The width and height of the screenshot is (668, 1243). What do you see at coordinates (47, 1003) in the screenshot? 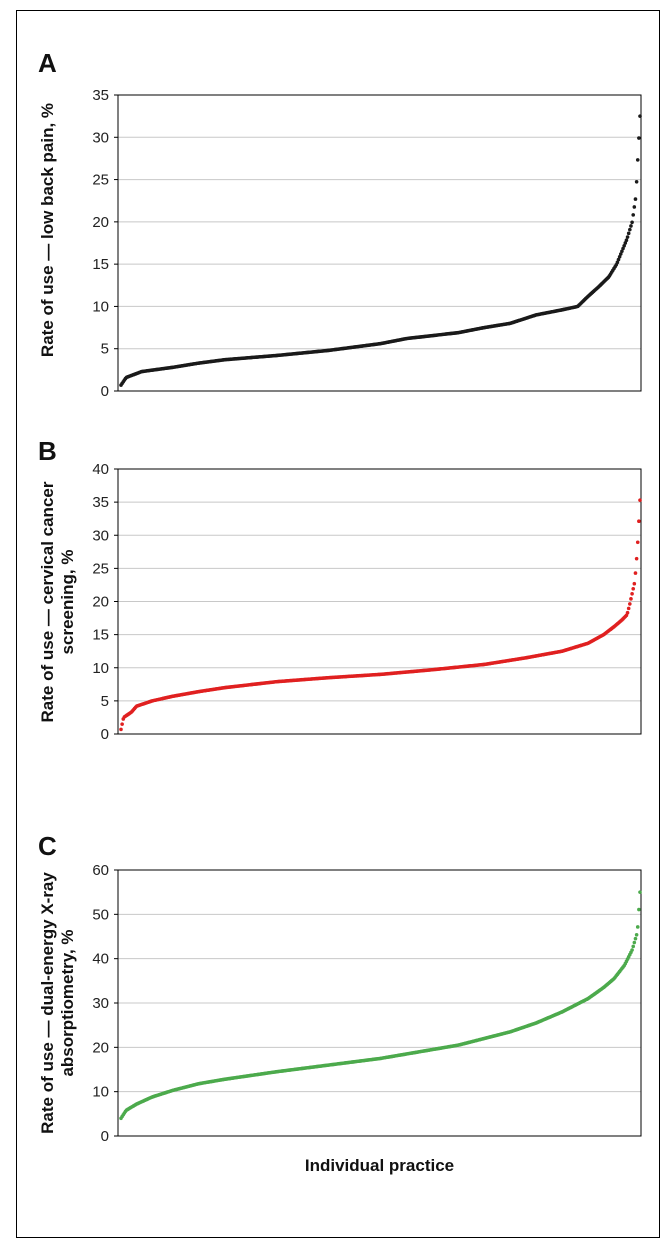
I see `y-axis-label-line: Rate of use — dual-energy X-ray` at bounding box center [47, 1003].